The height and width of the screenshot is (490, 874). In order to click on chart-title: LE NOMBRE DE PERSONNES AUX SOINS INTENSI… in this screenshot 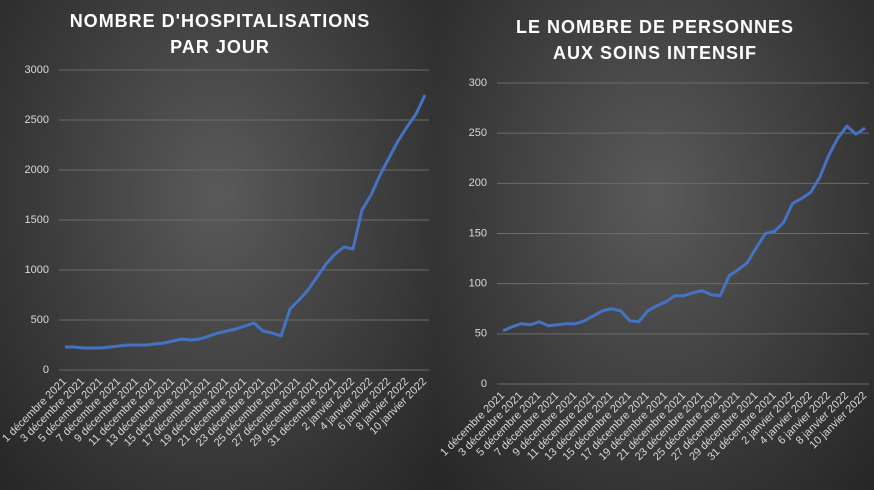, I will do `click(655, 40)`.